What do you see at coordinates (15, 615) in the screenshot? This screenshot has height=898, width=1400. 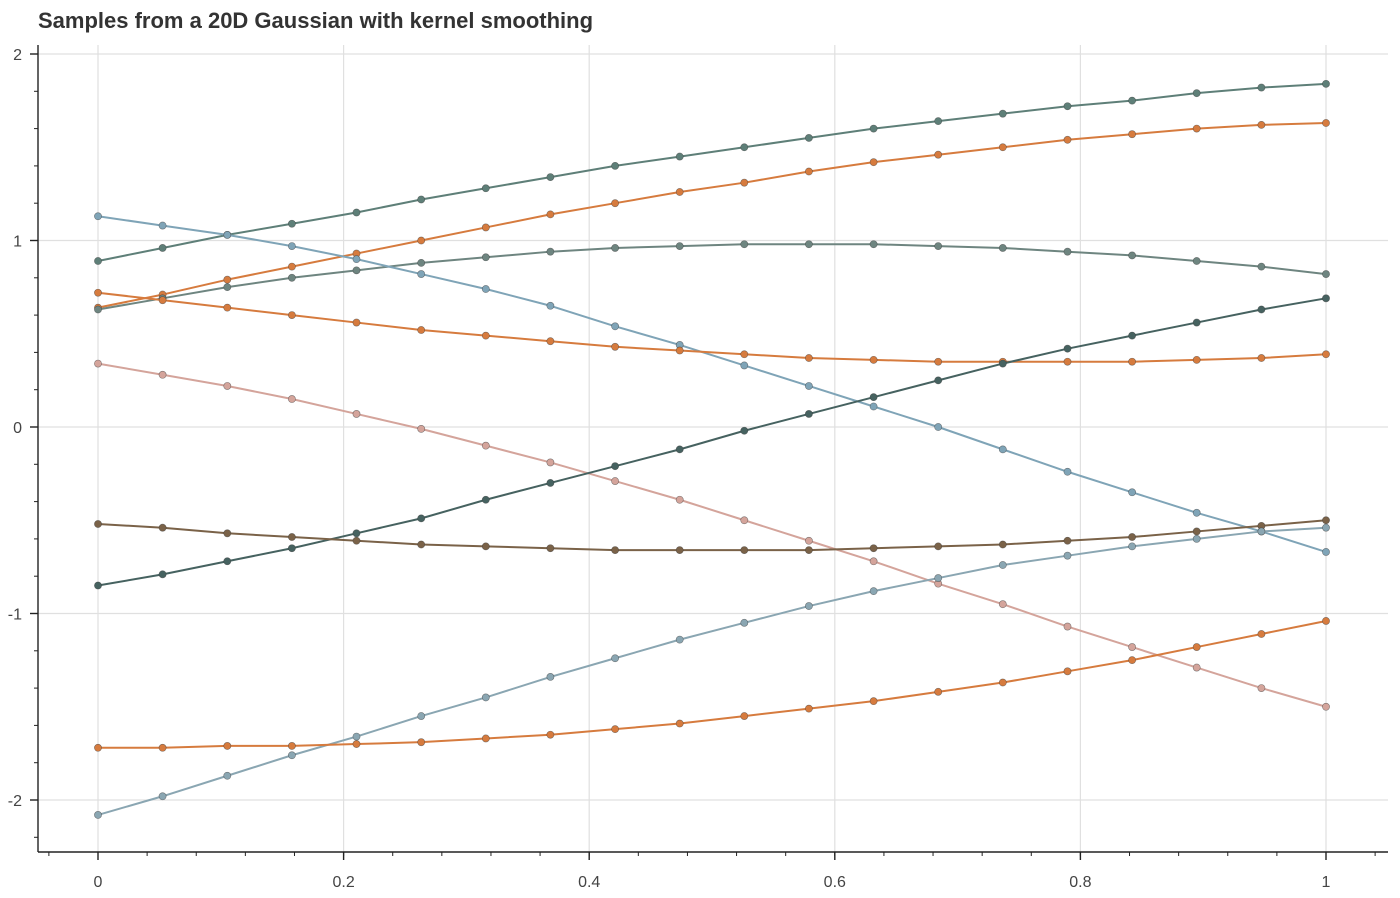 I see `y-tick-label: -1` at bounding box center [15, 615].